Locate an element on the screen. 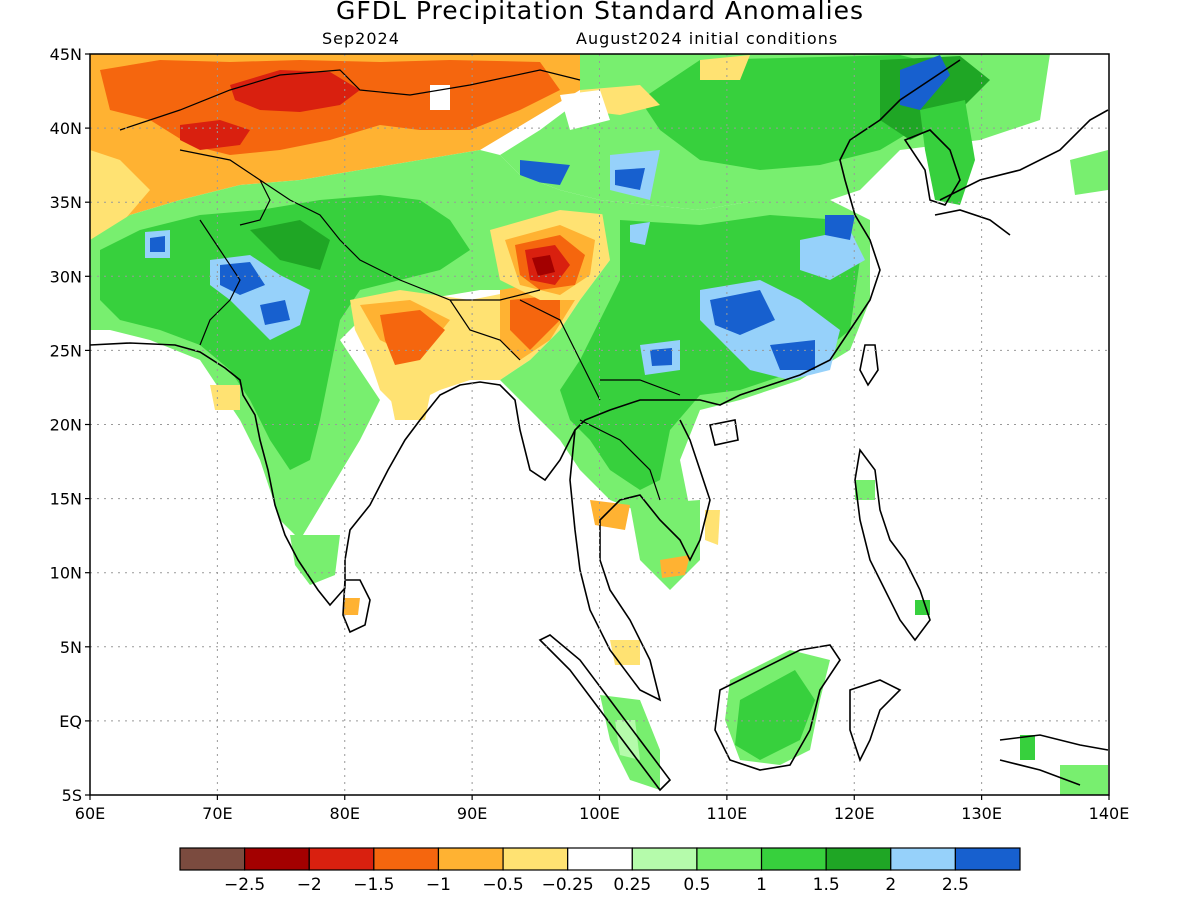 This screenshot has width=1200, height=900. legend-label: −2.5 is located at coordinates (244, 885).